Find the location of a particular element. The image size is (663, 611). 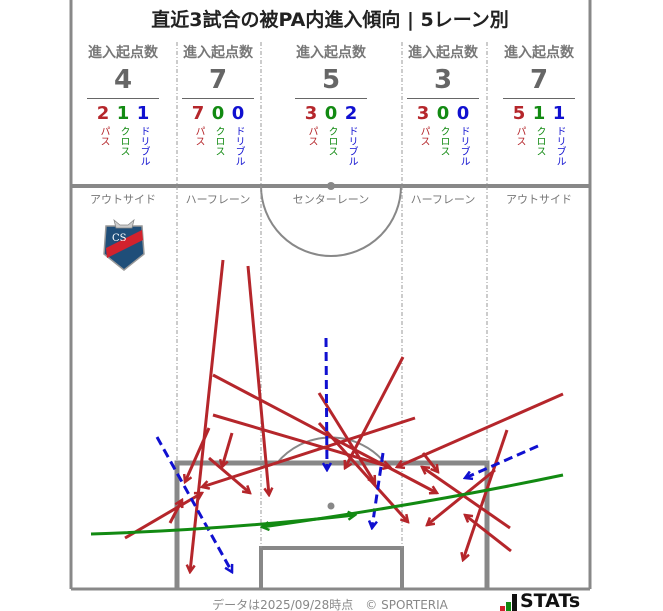

lane-name: センターレーン is located at coordinates (331, 199).